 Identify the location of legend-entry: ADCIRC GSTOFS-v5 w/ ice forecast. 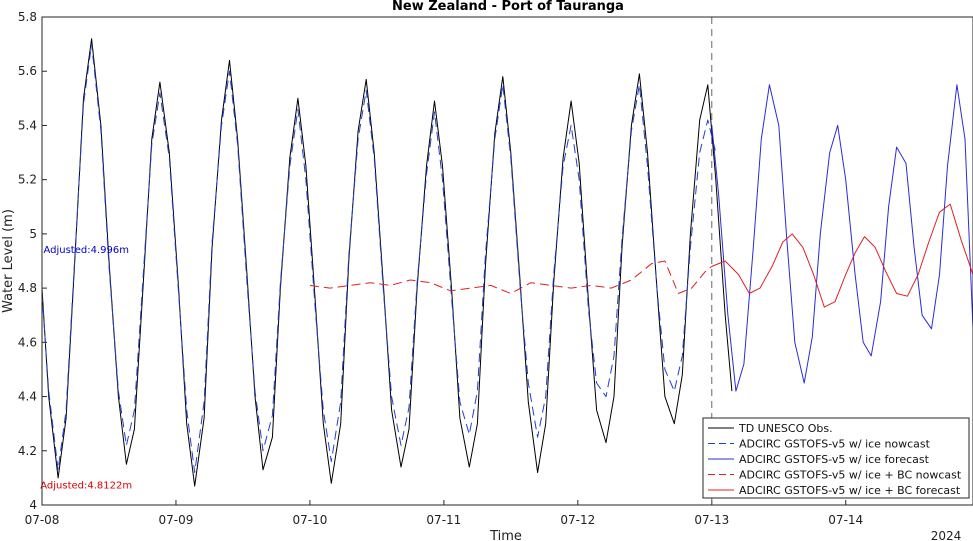
(834, 459).